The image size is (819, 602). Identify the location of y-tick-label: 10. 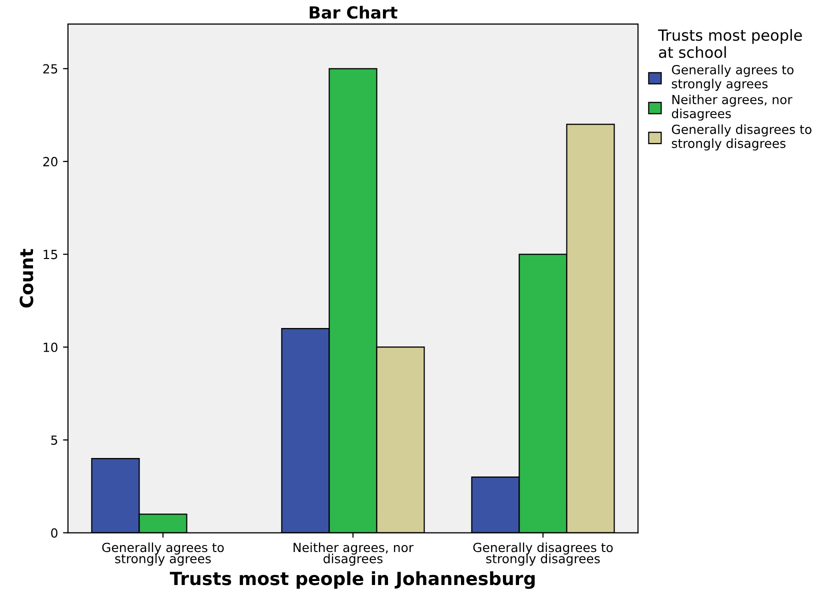
(51, 347).